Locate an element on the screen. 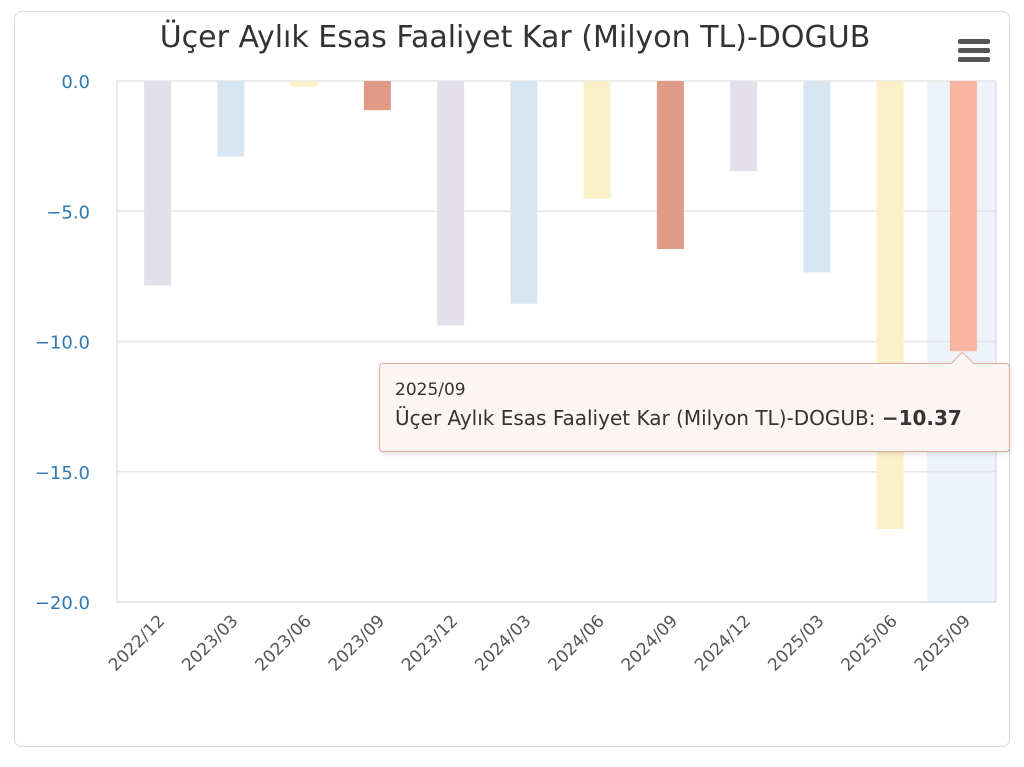  hamburger-menu-icon is located at coordinates (974, 41).